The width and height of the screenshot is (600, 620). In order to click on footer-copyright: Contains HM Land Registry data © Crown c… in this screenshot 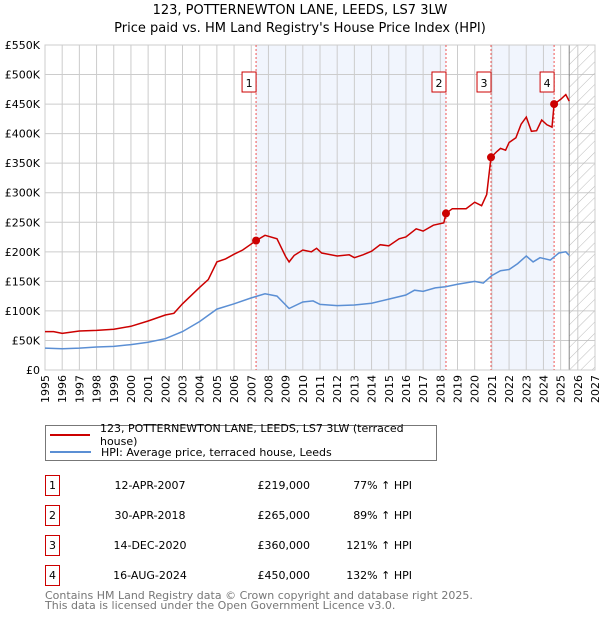, I will do `click(259, 595)`.